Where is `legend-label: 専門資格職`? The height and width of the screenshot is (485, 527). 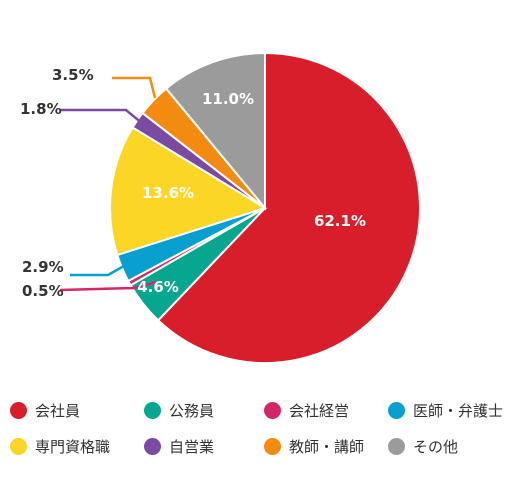
legend-label: 専門資格職 is located at coordinates (73, 446).